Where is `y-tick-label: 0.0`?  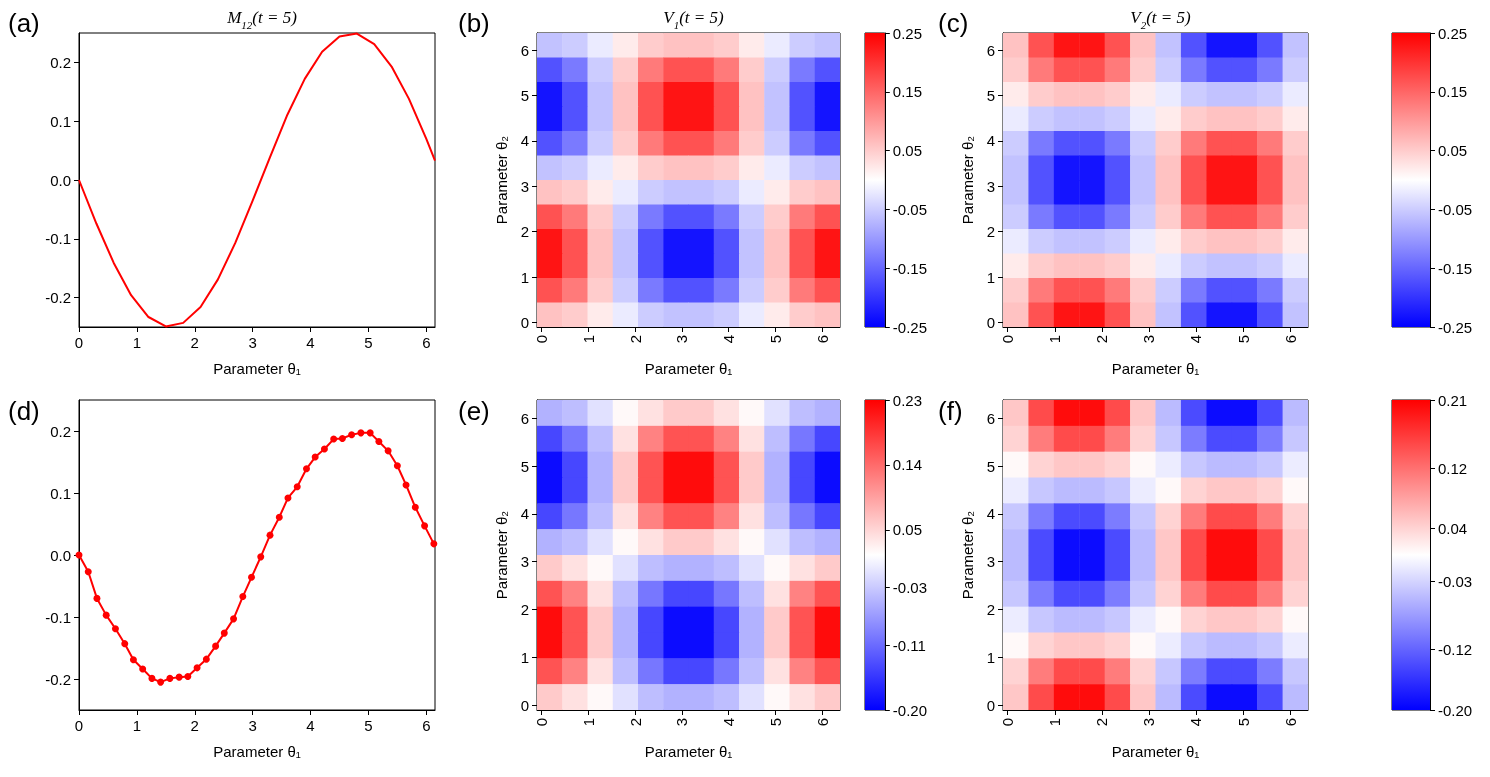 y-tick-label: 0.0 is located at coordinates (60, 555).